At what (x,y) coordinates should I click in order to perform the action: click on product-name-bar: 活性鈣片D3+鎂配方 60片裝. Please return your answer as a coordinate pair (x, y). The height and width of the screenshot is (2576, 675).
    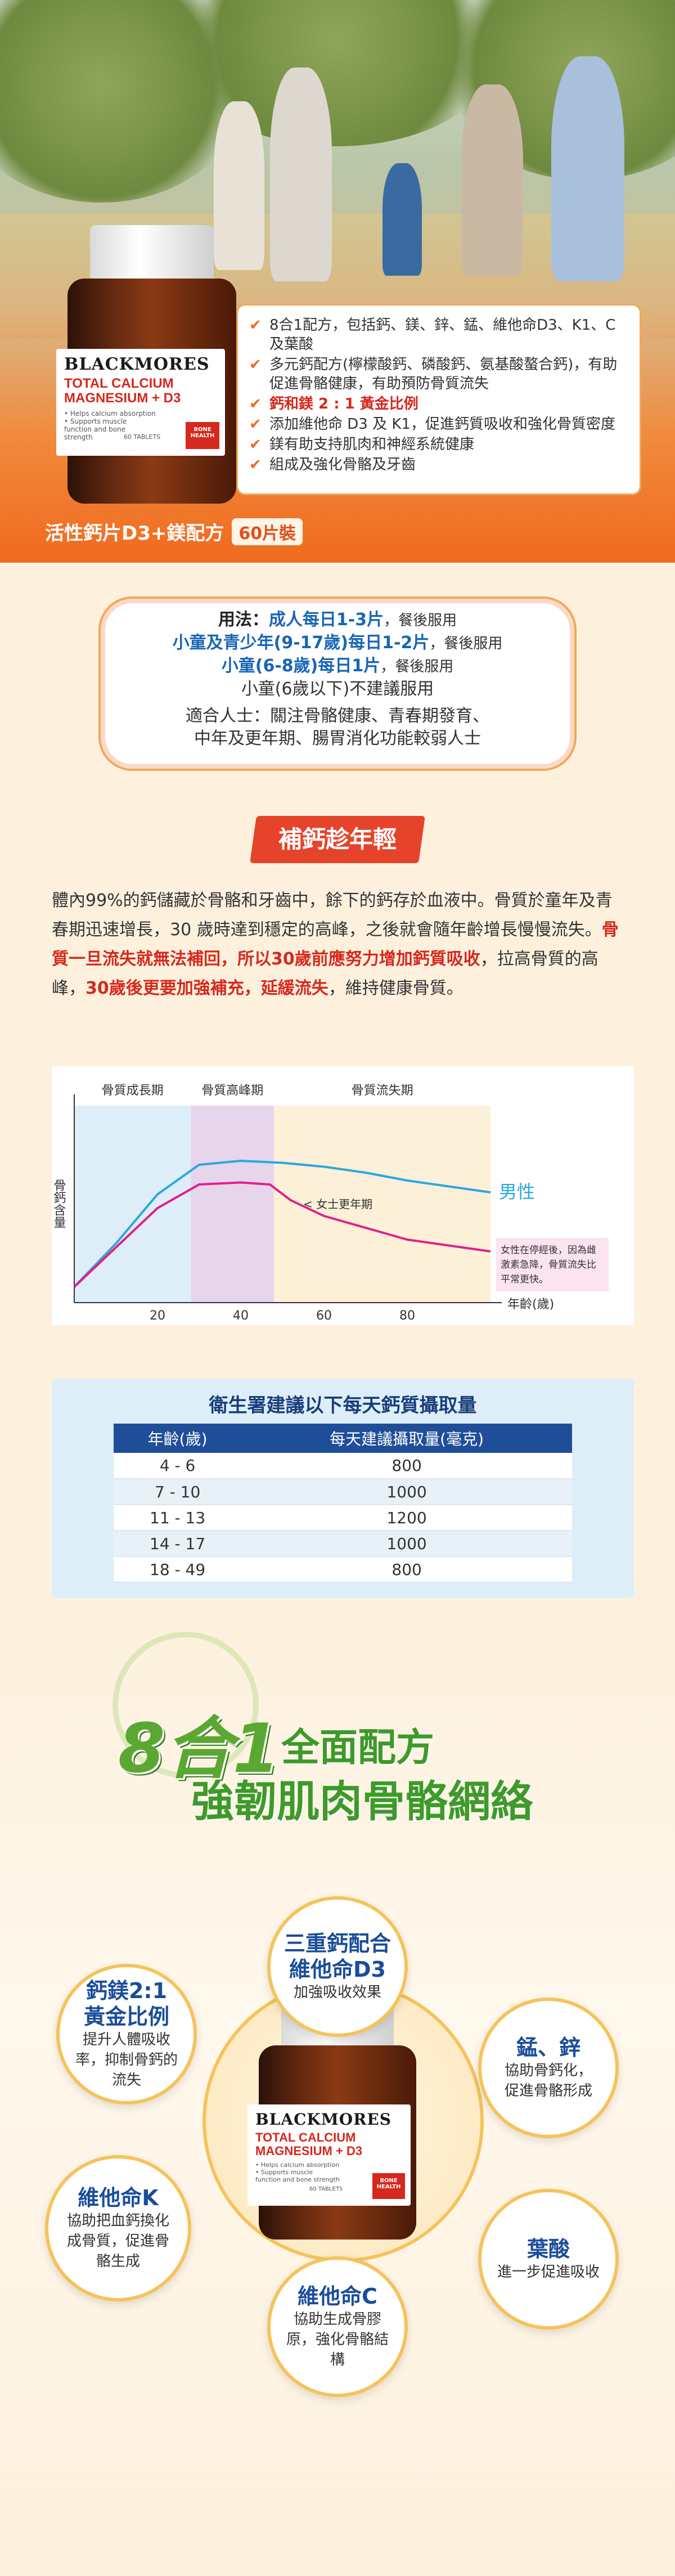
    Looking at the image, I should click on (174, 531).